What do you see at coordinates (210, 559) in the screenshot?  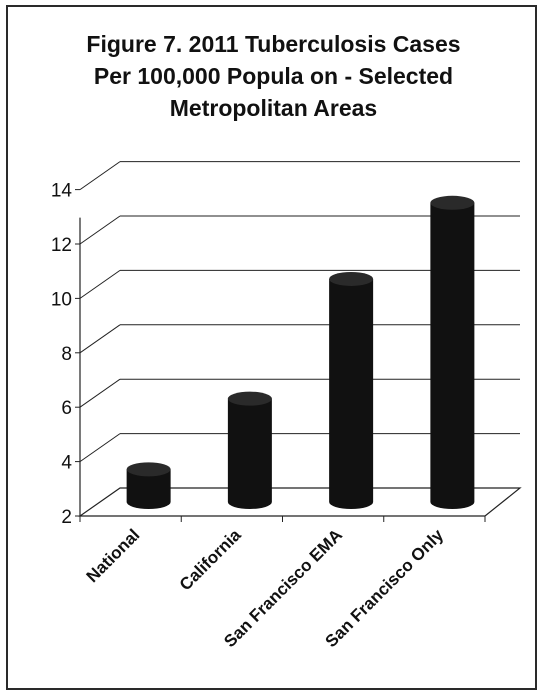 I see `x-category-label: California` at bounding box center [210, 559].